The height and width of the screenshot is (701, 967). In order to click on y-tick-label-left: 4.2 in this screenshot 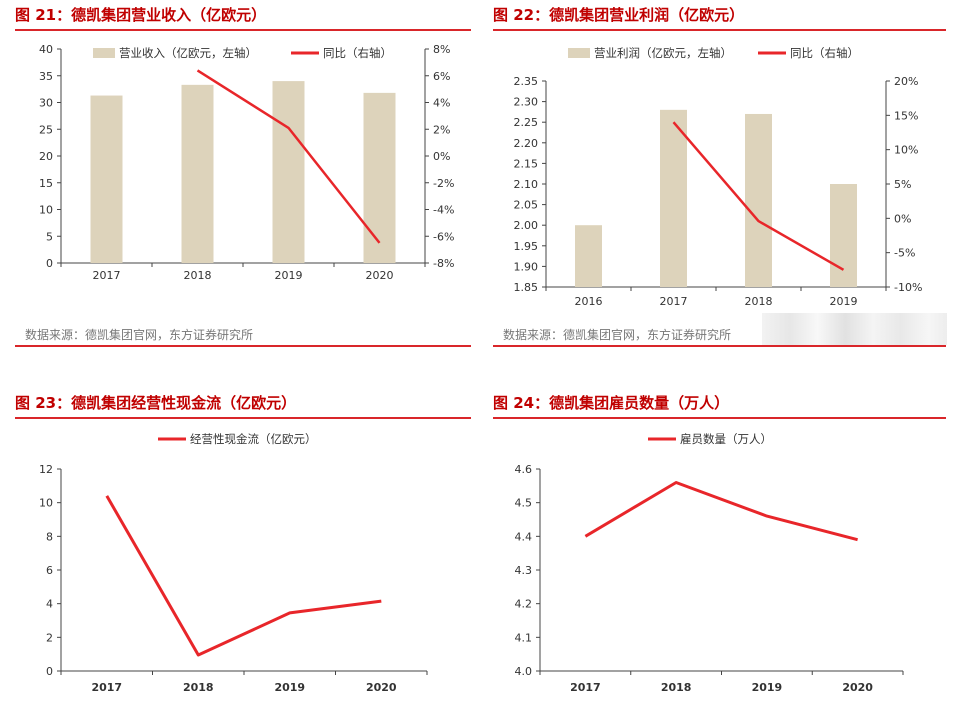, I will do `click(524, 604)`.